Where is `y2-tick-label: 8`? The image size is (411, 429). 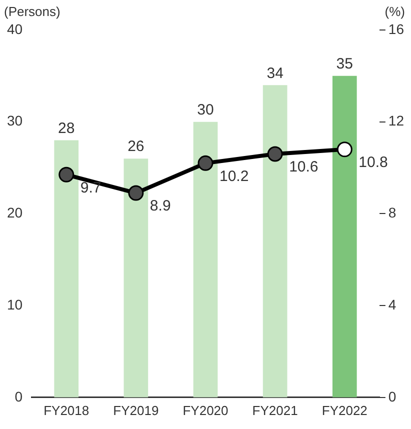 y2-tick-label: 8 is located at coordinates (392, 212).